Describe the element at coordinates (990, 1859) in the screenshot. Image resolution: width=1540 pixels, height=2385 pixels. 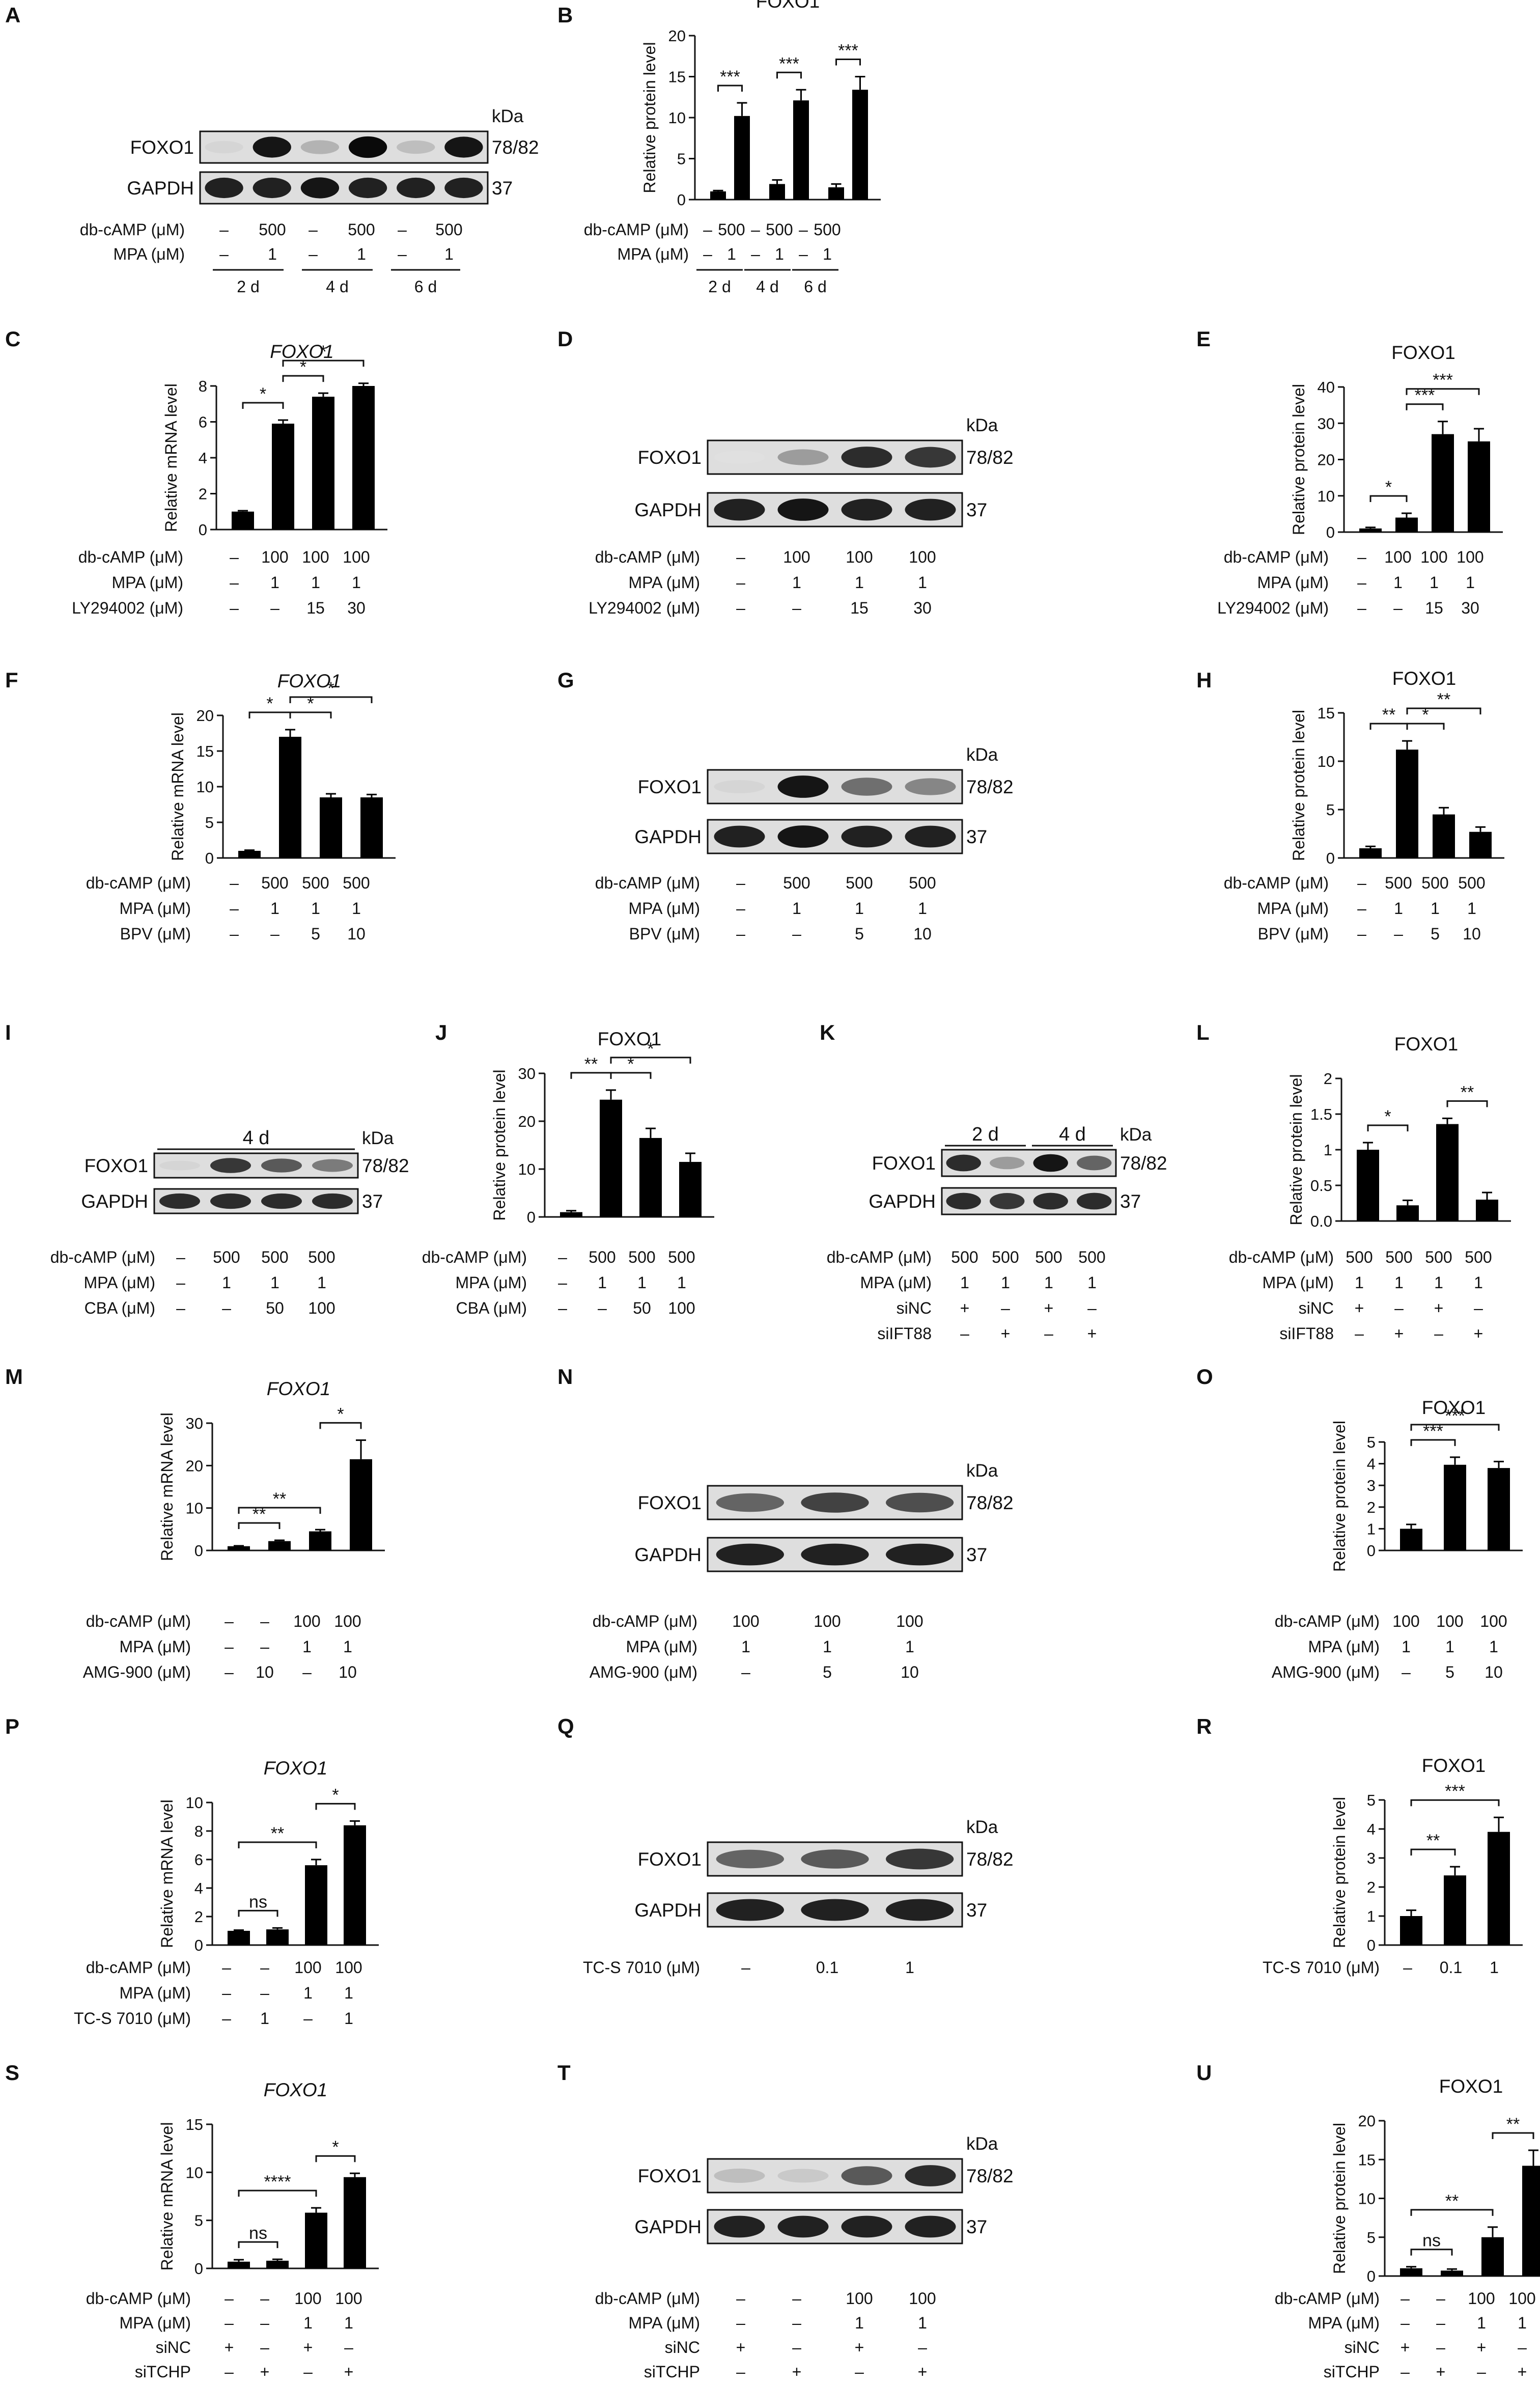
I see `molecular-weight-label: 78/82` at that location.